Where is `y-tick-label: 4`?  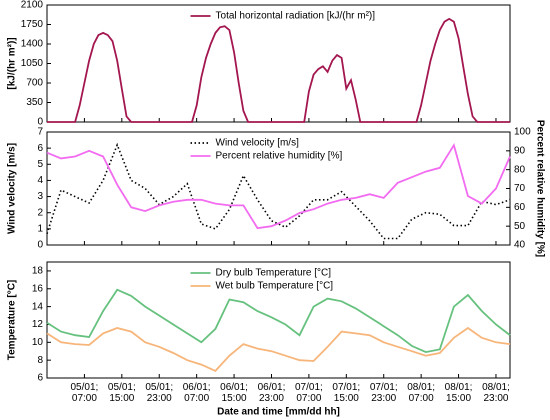 y-tick-label: 4 is located at coordinates (40, 180).